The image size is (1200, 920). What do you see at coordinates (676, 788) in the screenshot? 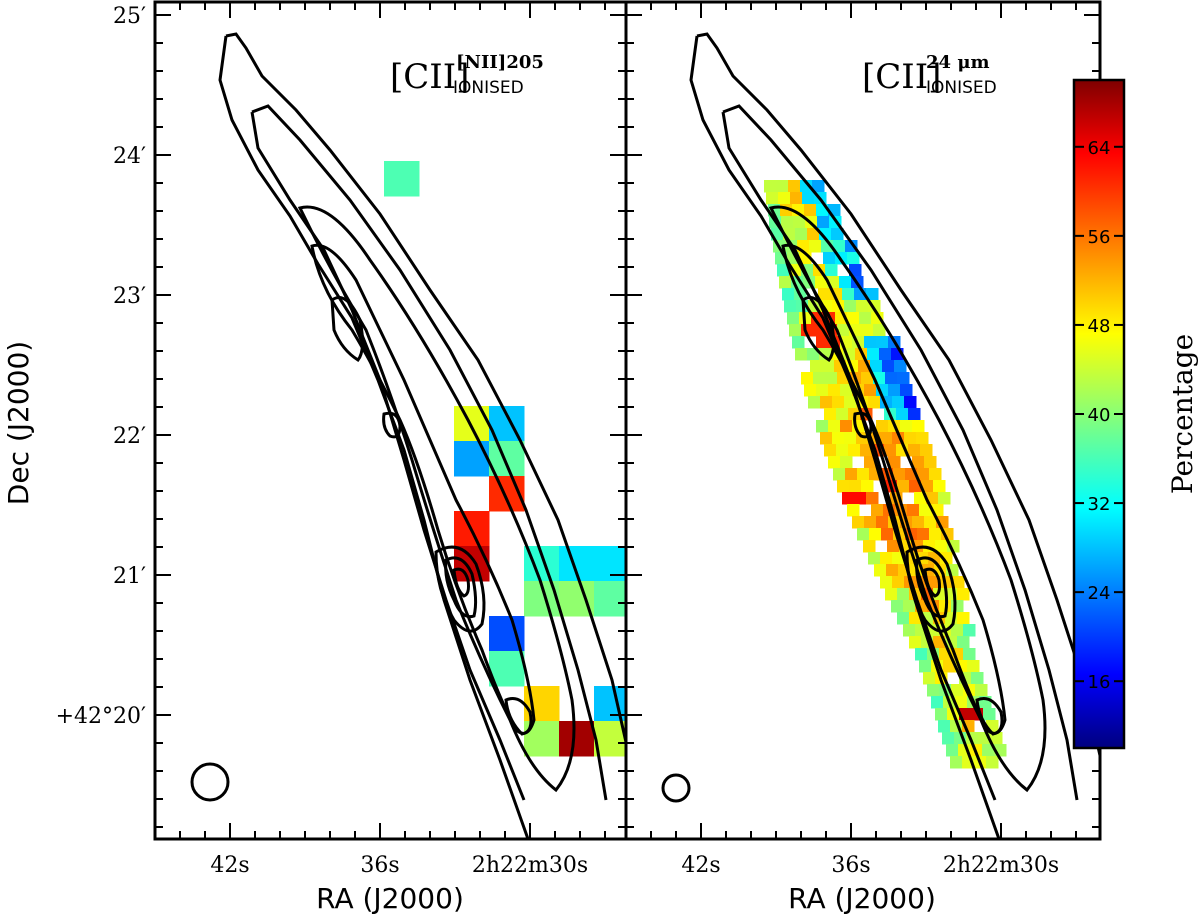
I see `beam-circle-right` at bounding box center [676, 788].